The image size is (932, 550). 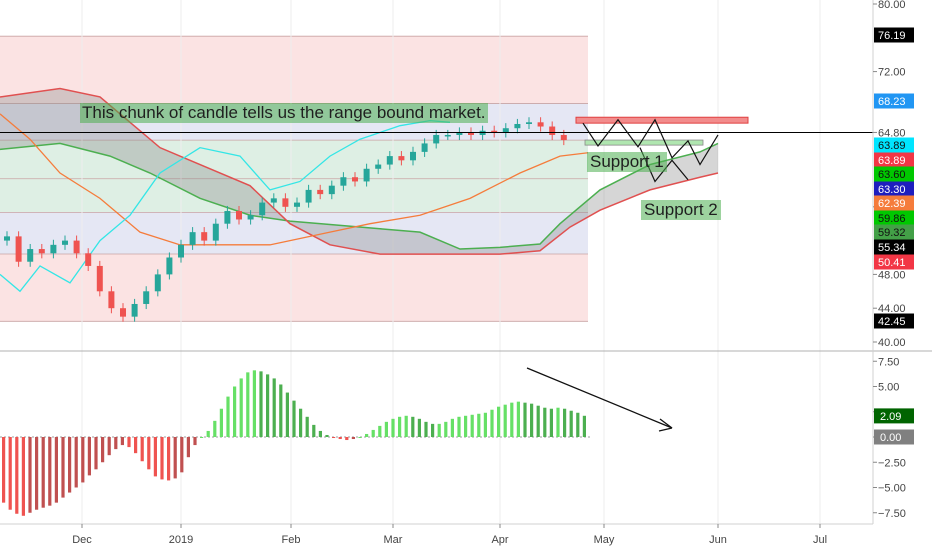 What do you see at coordinates (892, 5) in the screenshot?
I see `price-tick-label: 80.00` at bounding box center [892, 5].